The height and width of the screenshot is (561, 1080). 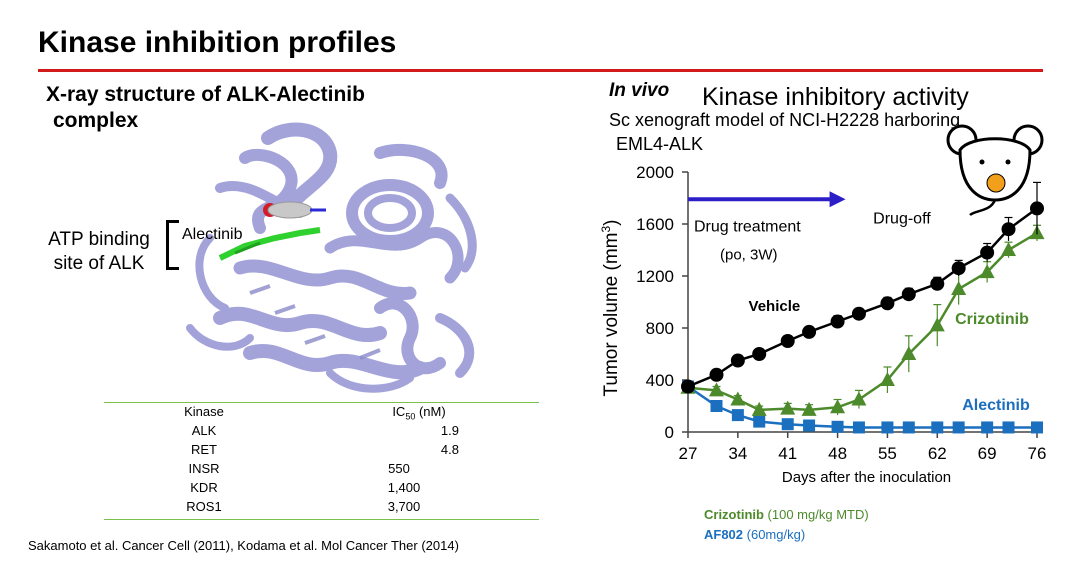 What do you see at coordinates (655, 276) in the screenshot?
I see `y-tick-label: 1200` at bounding box center [655, 276].